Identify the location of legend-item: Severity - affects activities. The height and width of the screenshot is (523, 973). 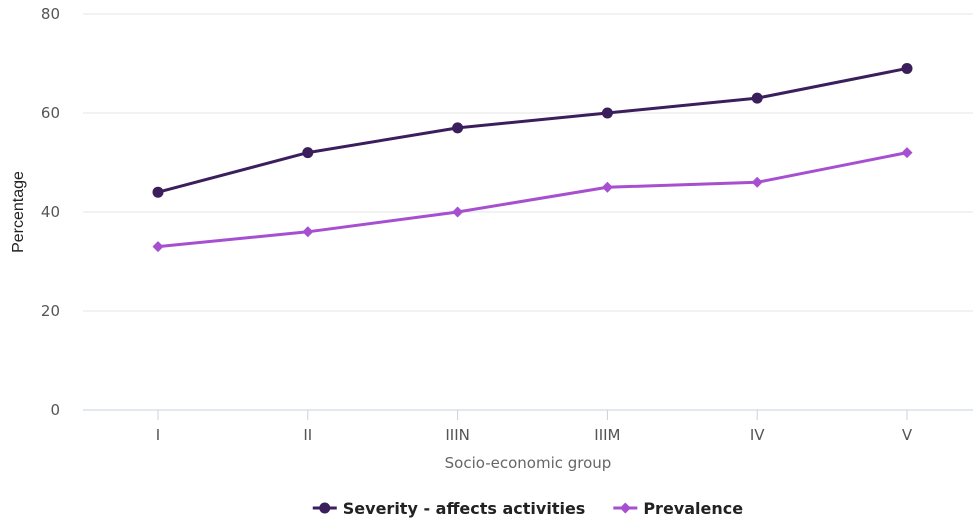
(449, 508).